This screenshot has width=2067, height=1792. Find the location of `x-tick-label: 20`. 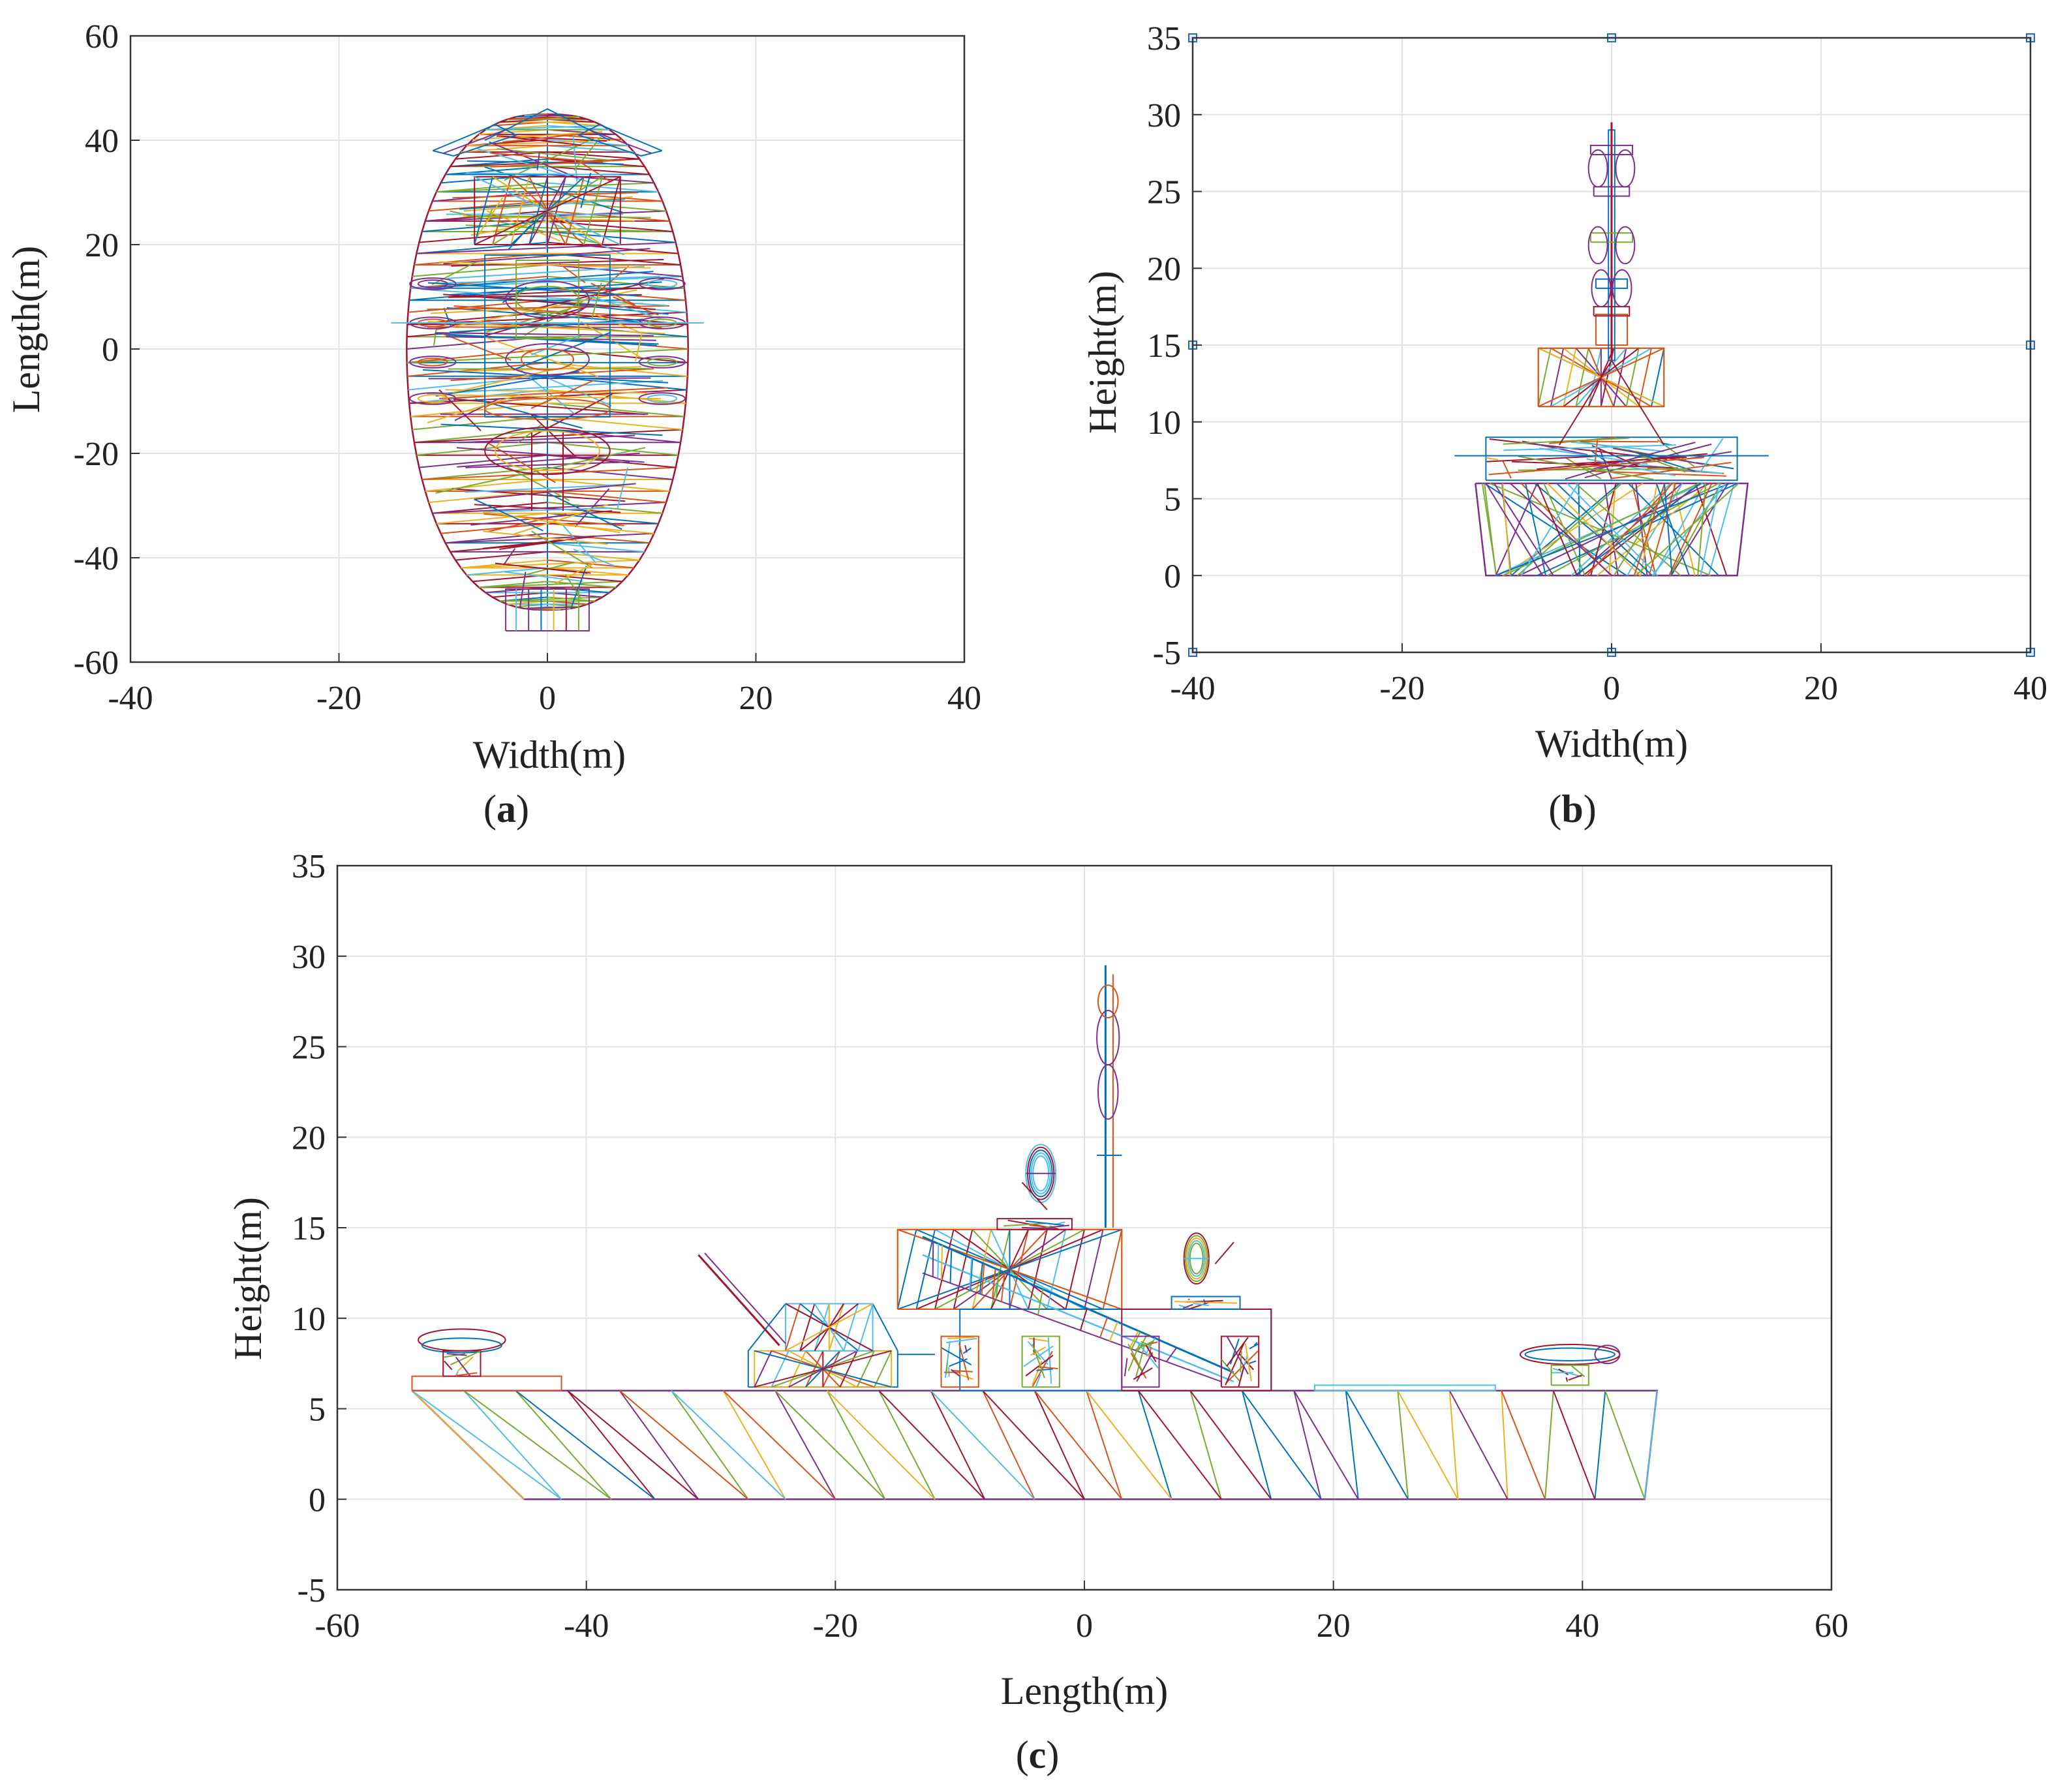

x-tick-label: 20 is located at coordinates (1821, 688).